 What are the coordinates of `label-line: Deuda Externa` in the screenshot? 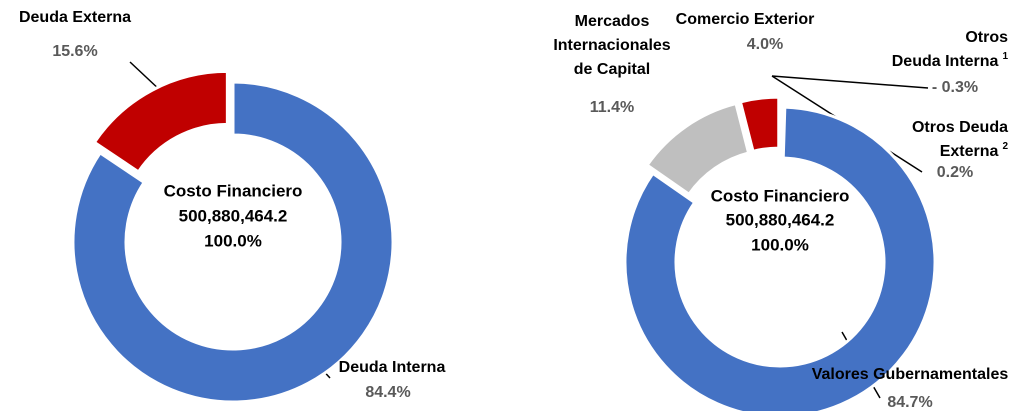 It's located at (75, 17).